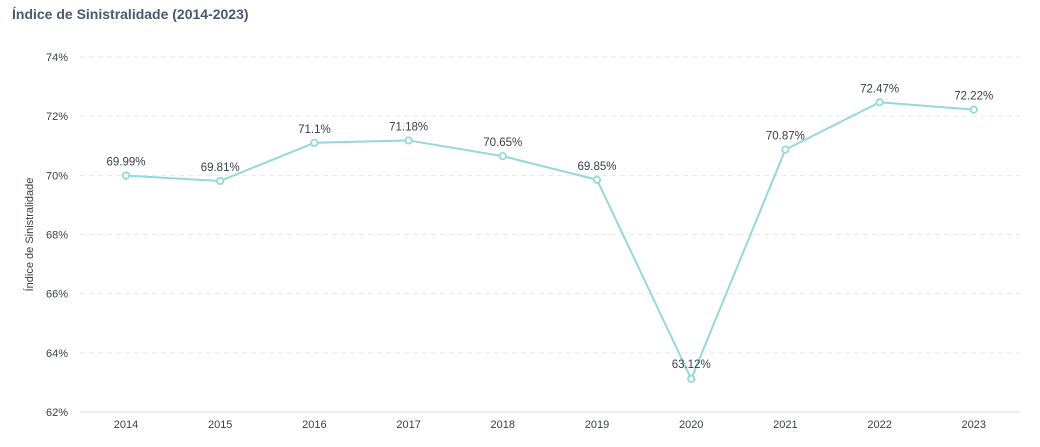  What do you see at coordinates (408, 425) in the screenshot?
I see `x-tick-label: 2017` at bounding box center [408, 425].